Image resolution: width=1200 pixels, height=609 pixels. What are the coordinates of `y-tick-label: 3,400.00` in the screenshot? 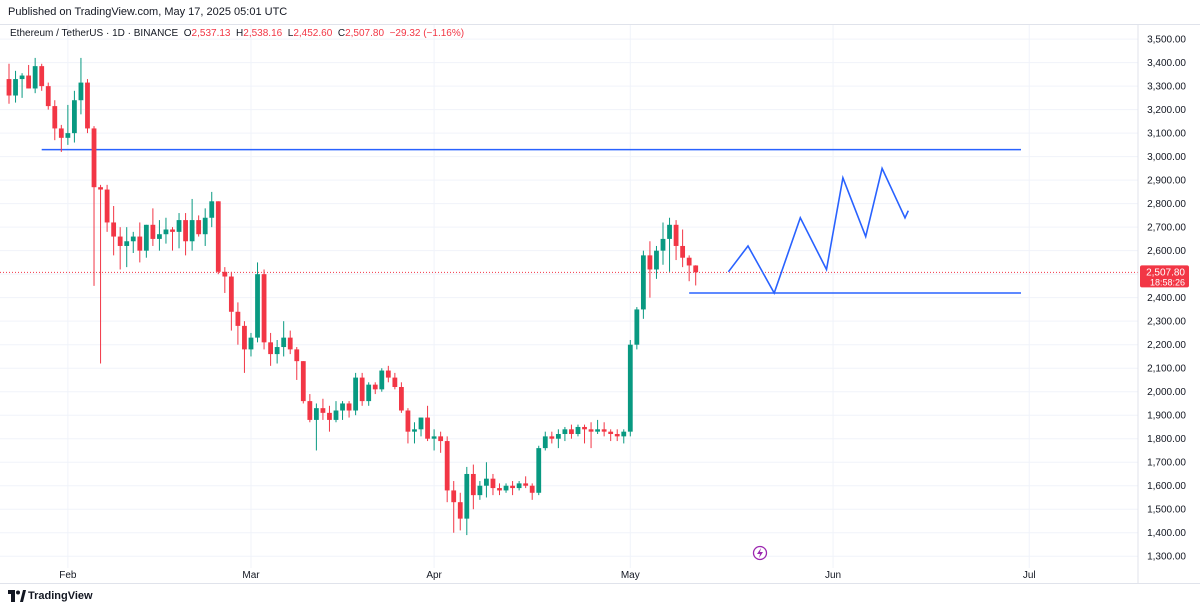 It's located at (1166, 63).